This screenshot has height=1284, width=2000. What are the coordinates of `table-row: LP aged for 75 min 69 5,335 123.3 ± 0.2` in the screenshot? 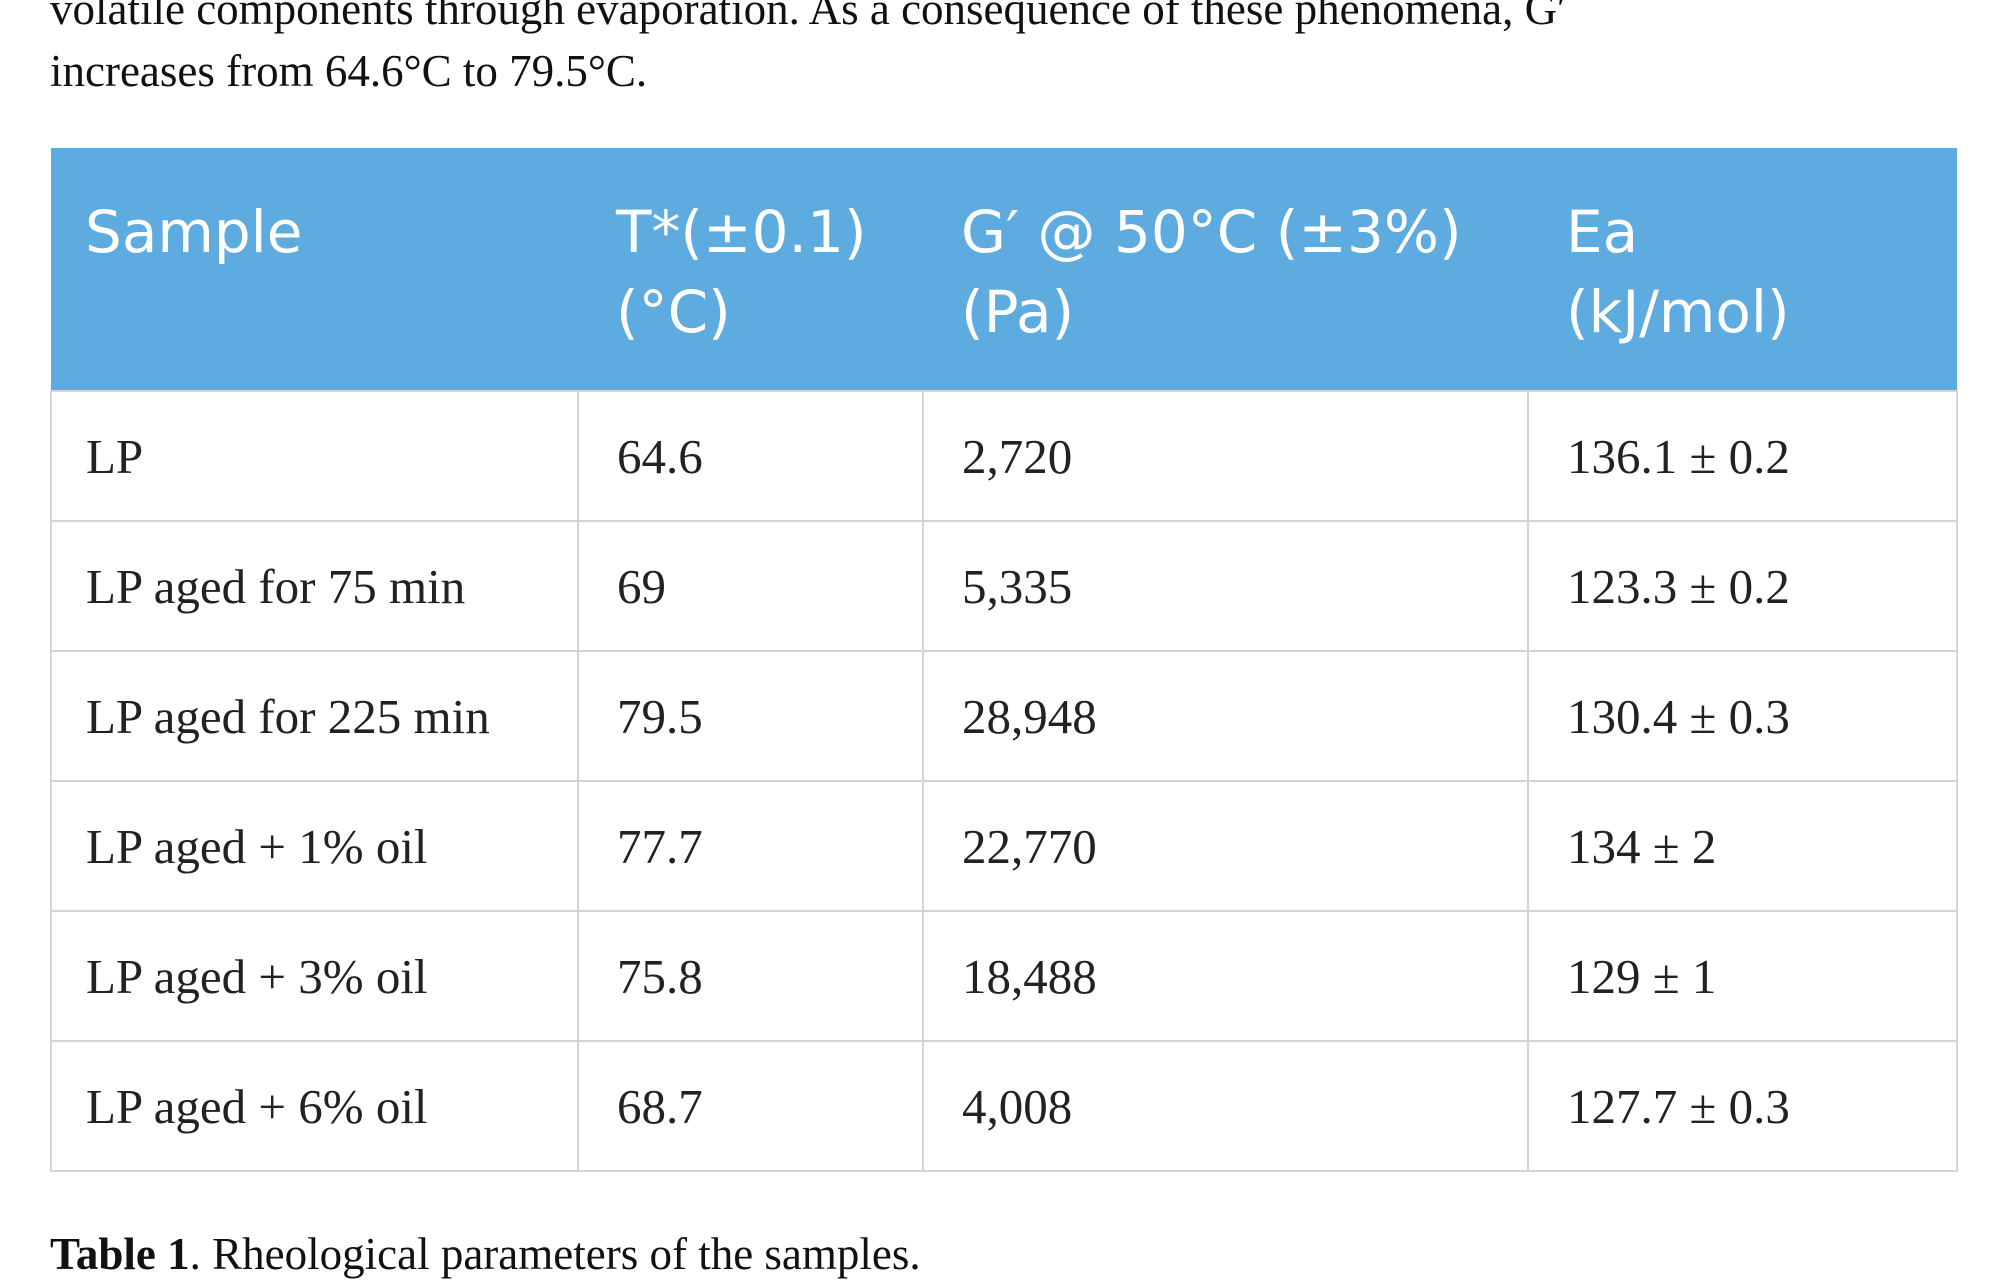 It's located at (1004, 586).